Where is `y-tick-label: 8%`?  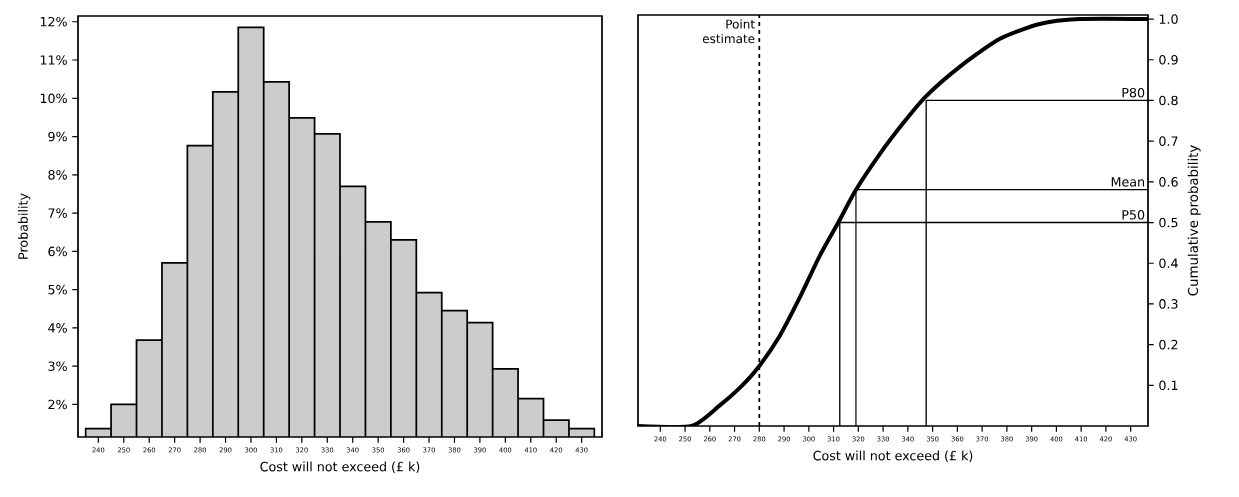
y-tick-label: 8% is located at coordinates (57, 175).